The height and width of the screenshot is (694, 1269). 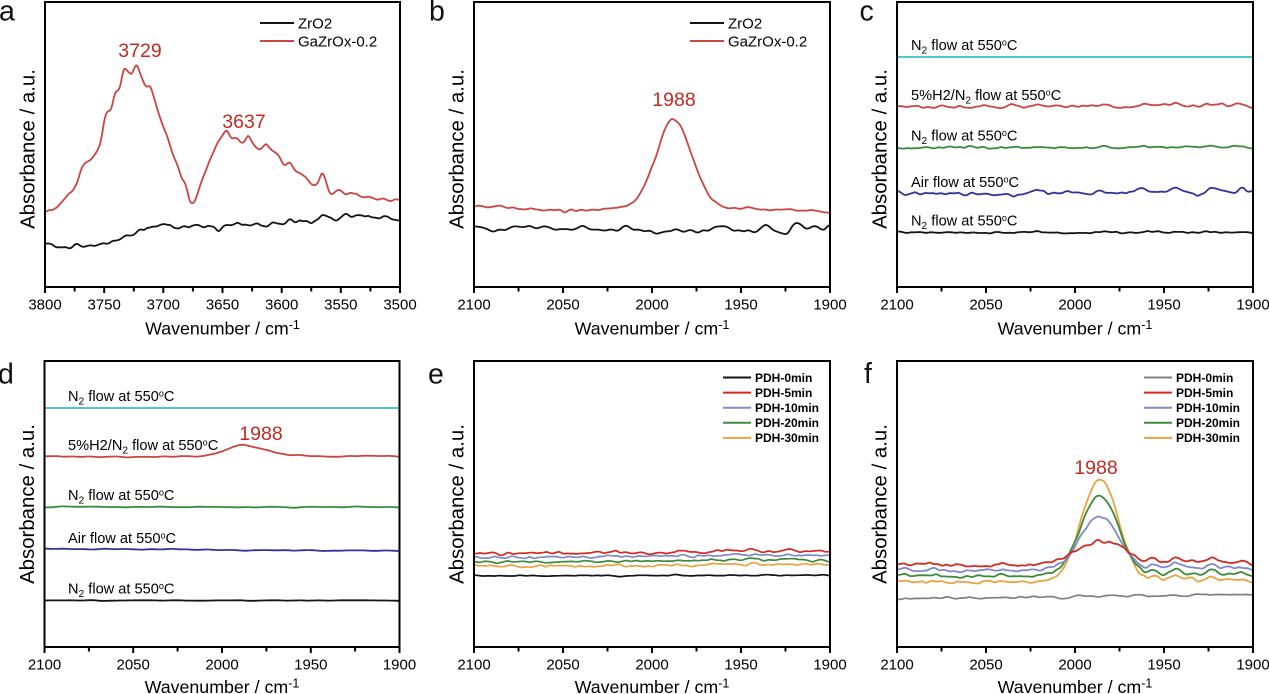 What do you see at coordinates (222, 305) in the screenshot?
I see `svg-text: 3650` at bounding box center [222, 305].